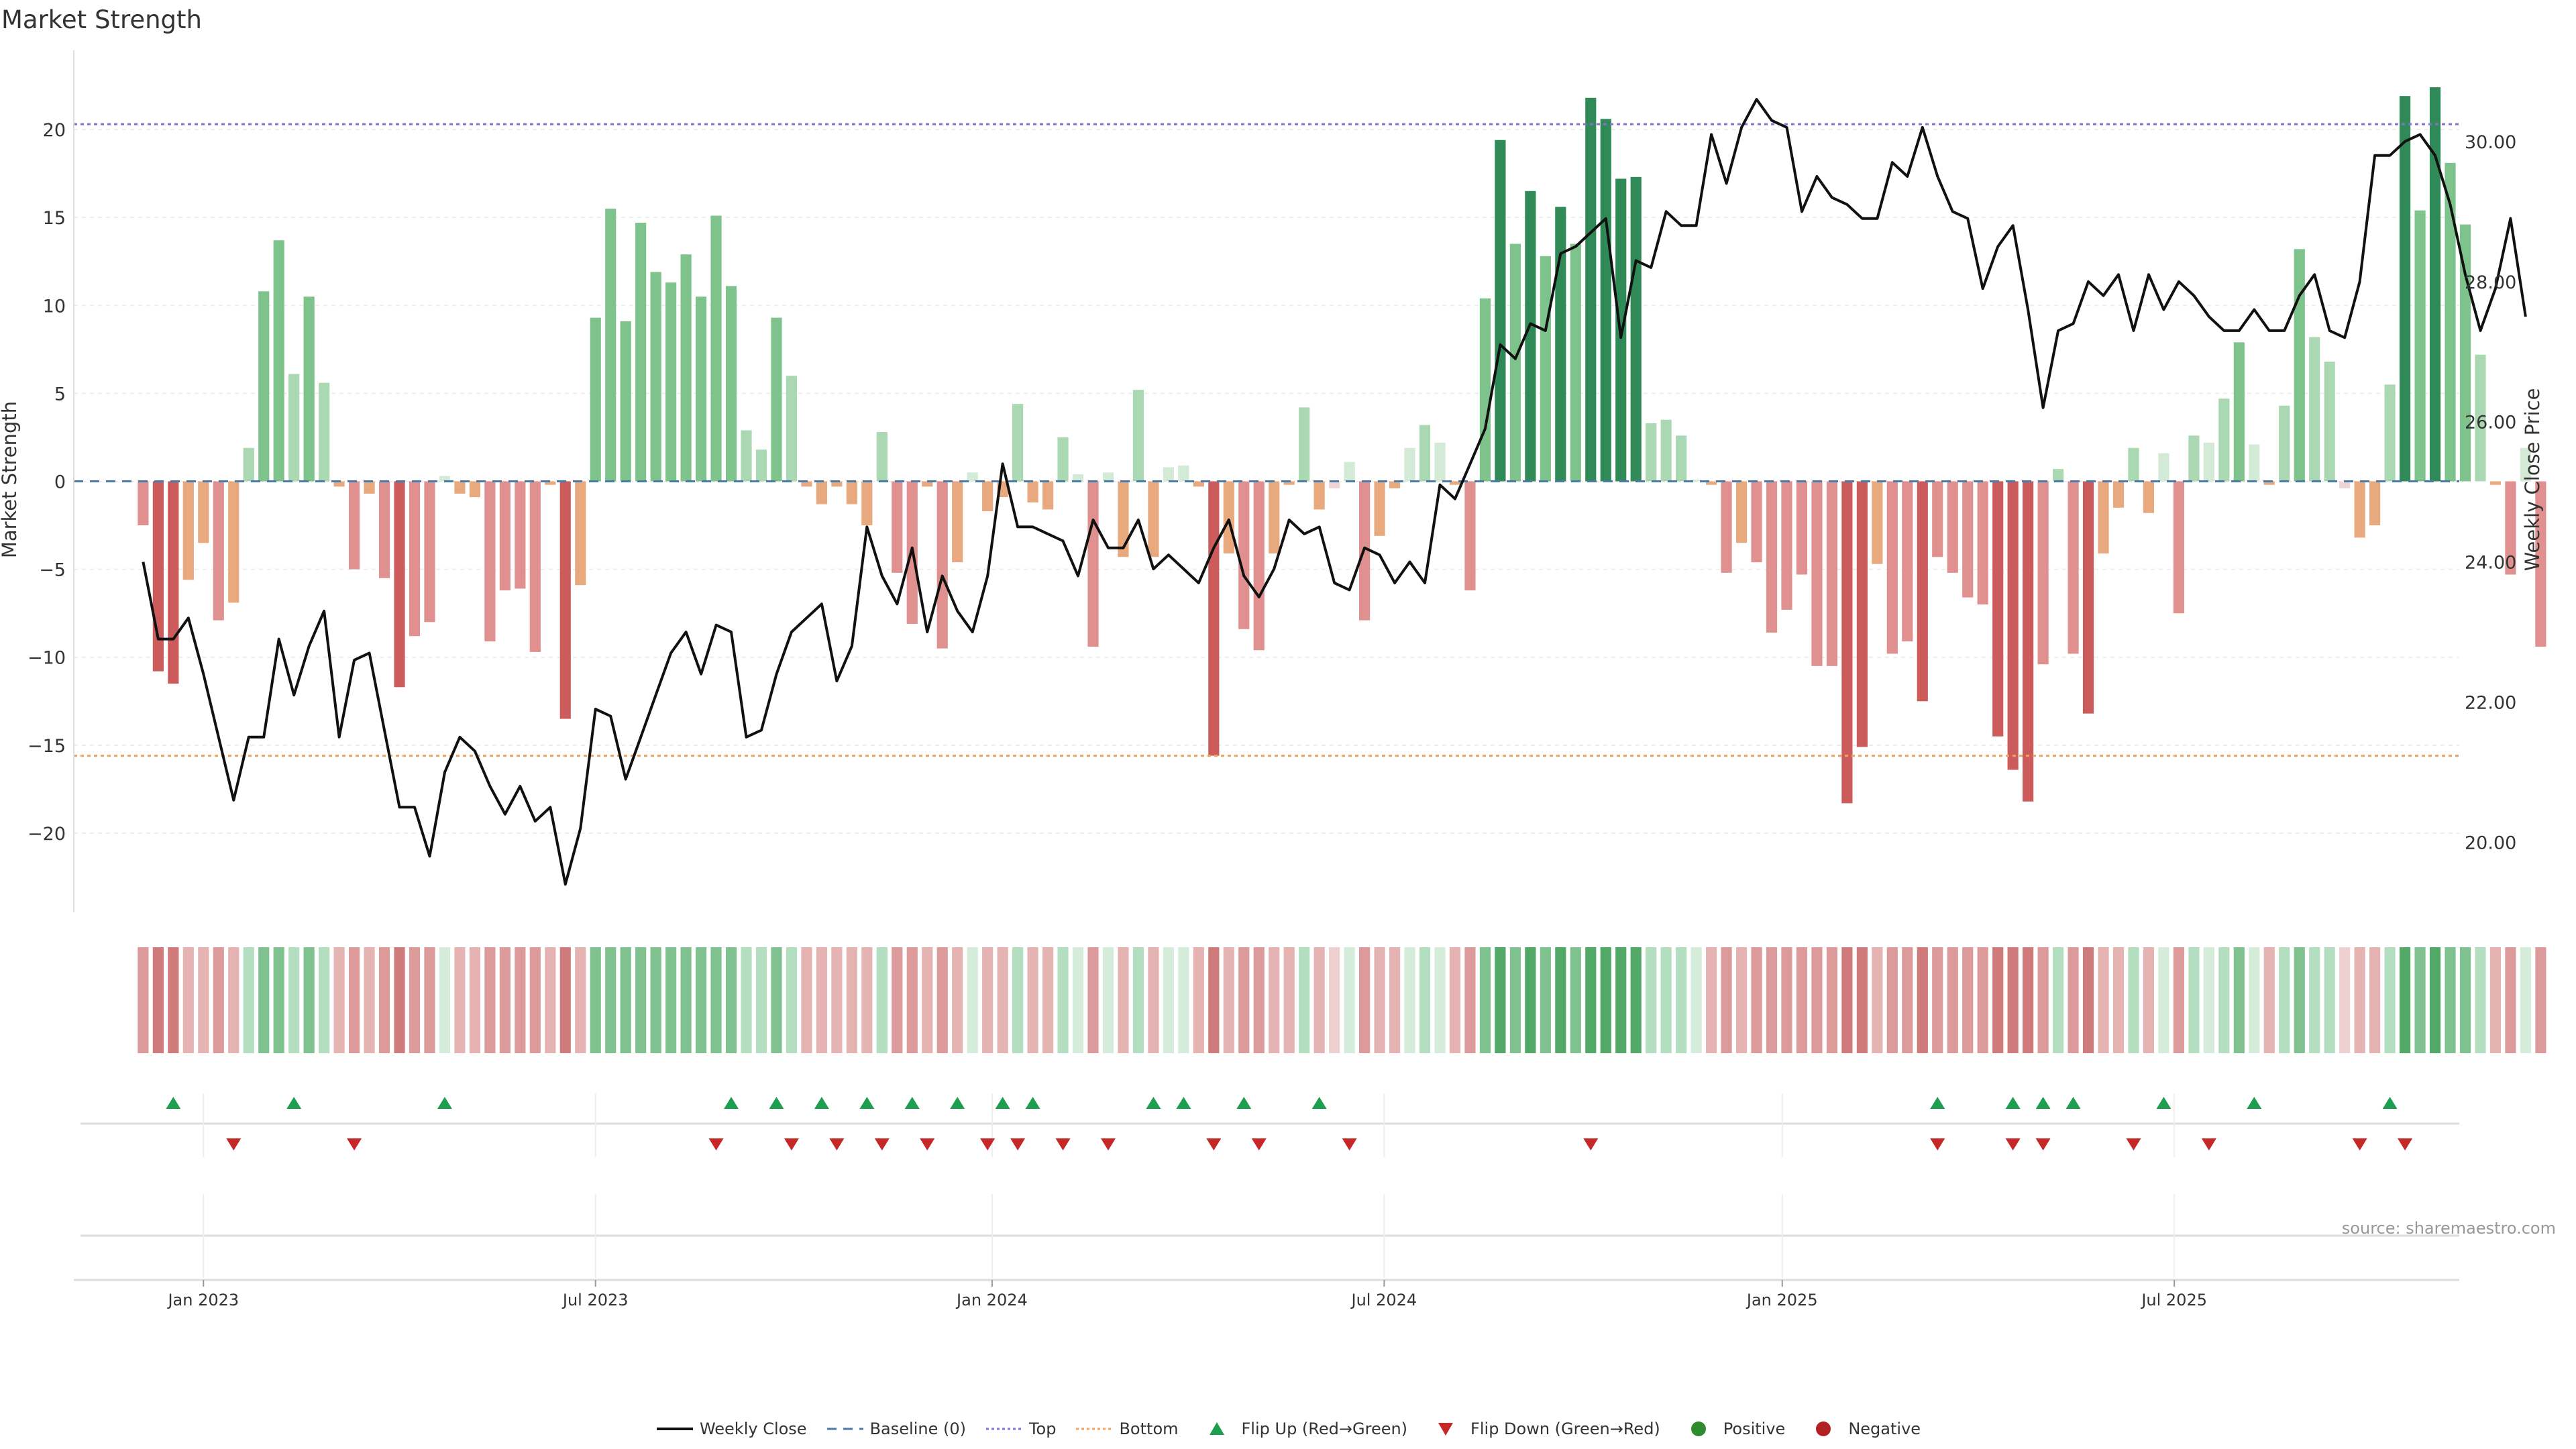  What do you see at coordinates (991, 1300) in the screenshot?
I see `x-tick-label: Jan 2024` at bounding box center [991, 1300].